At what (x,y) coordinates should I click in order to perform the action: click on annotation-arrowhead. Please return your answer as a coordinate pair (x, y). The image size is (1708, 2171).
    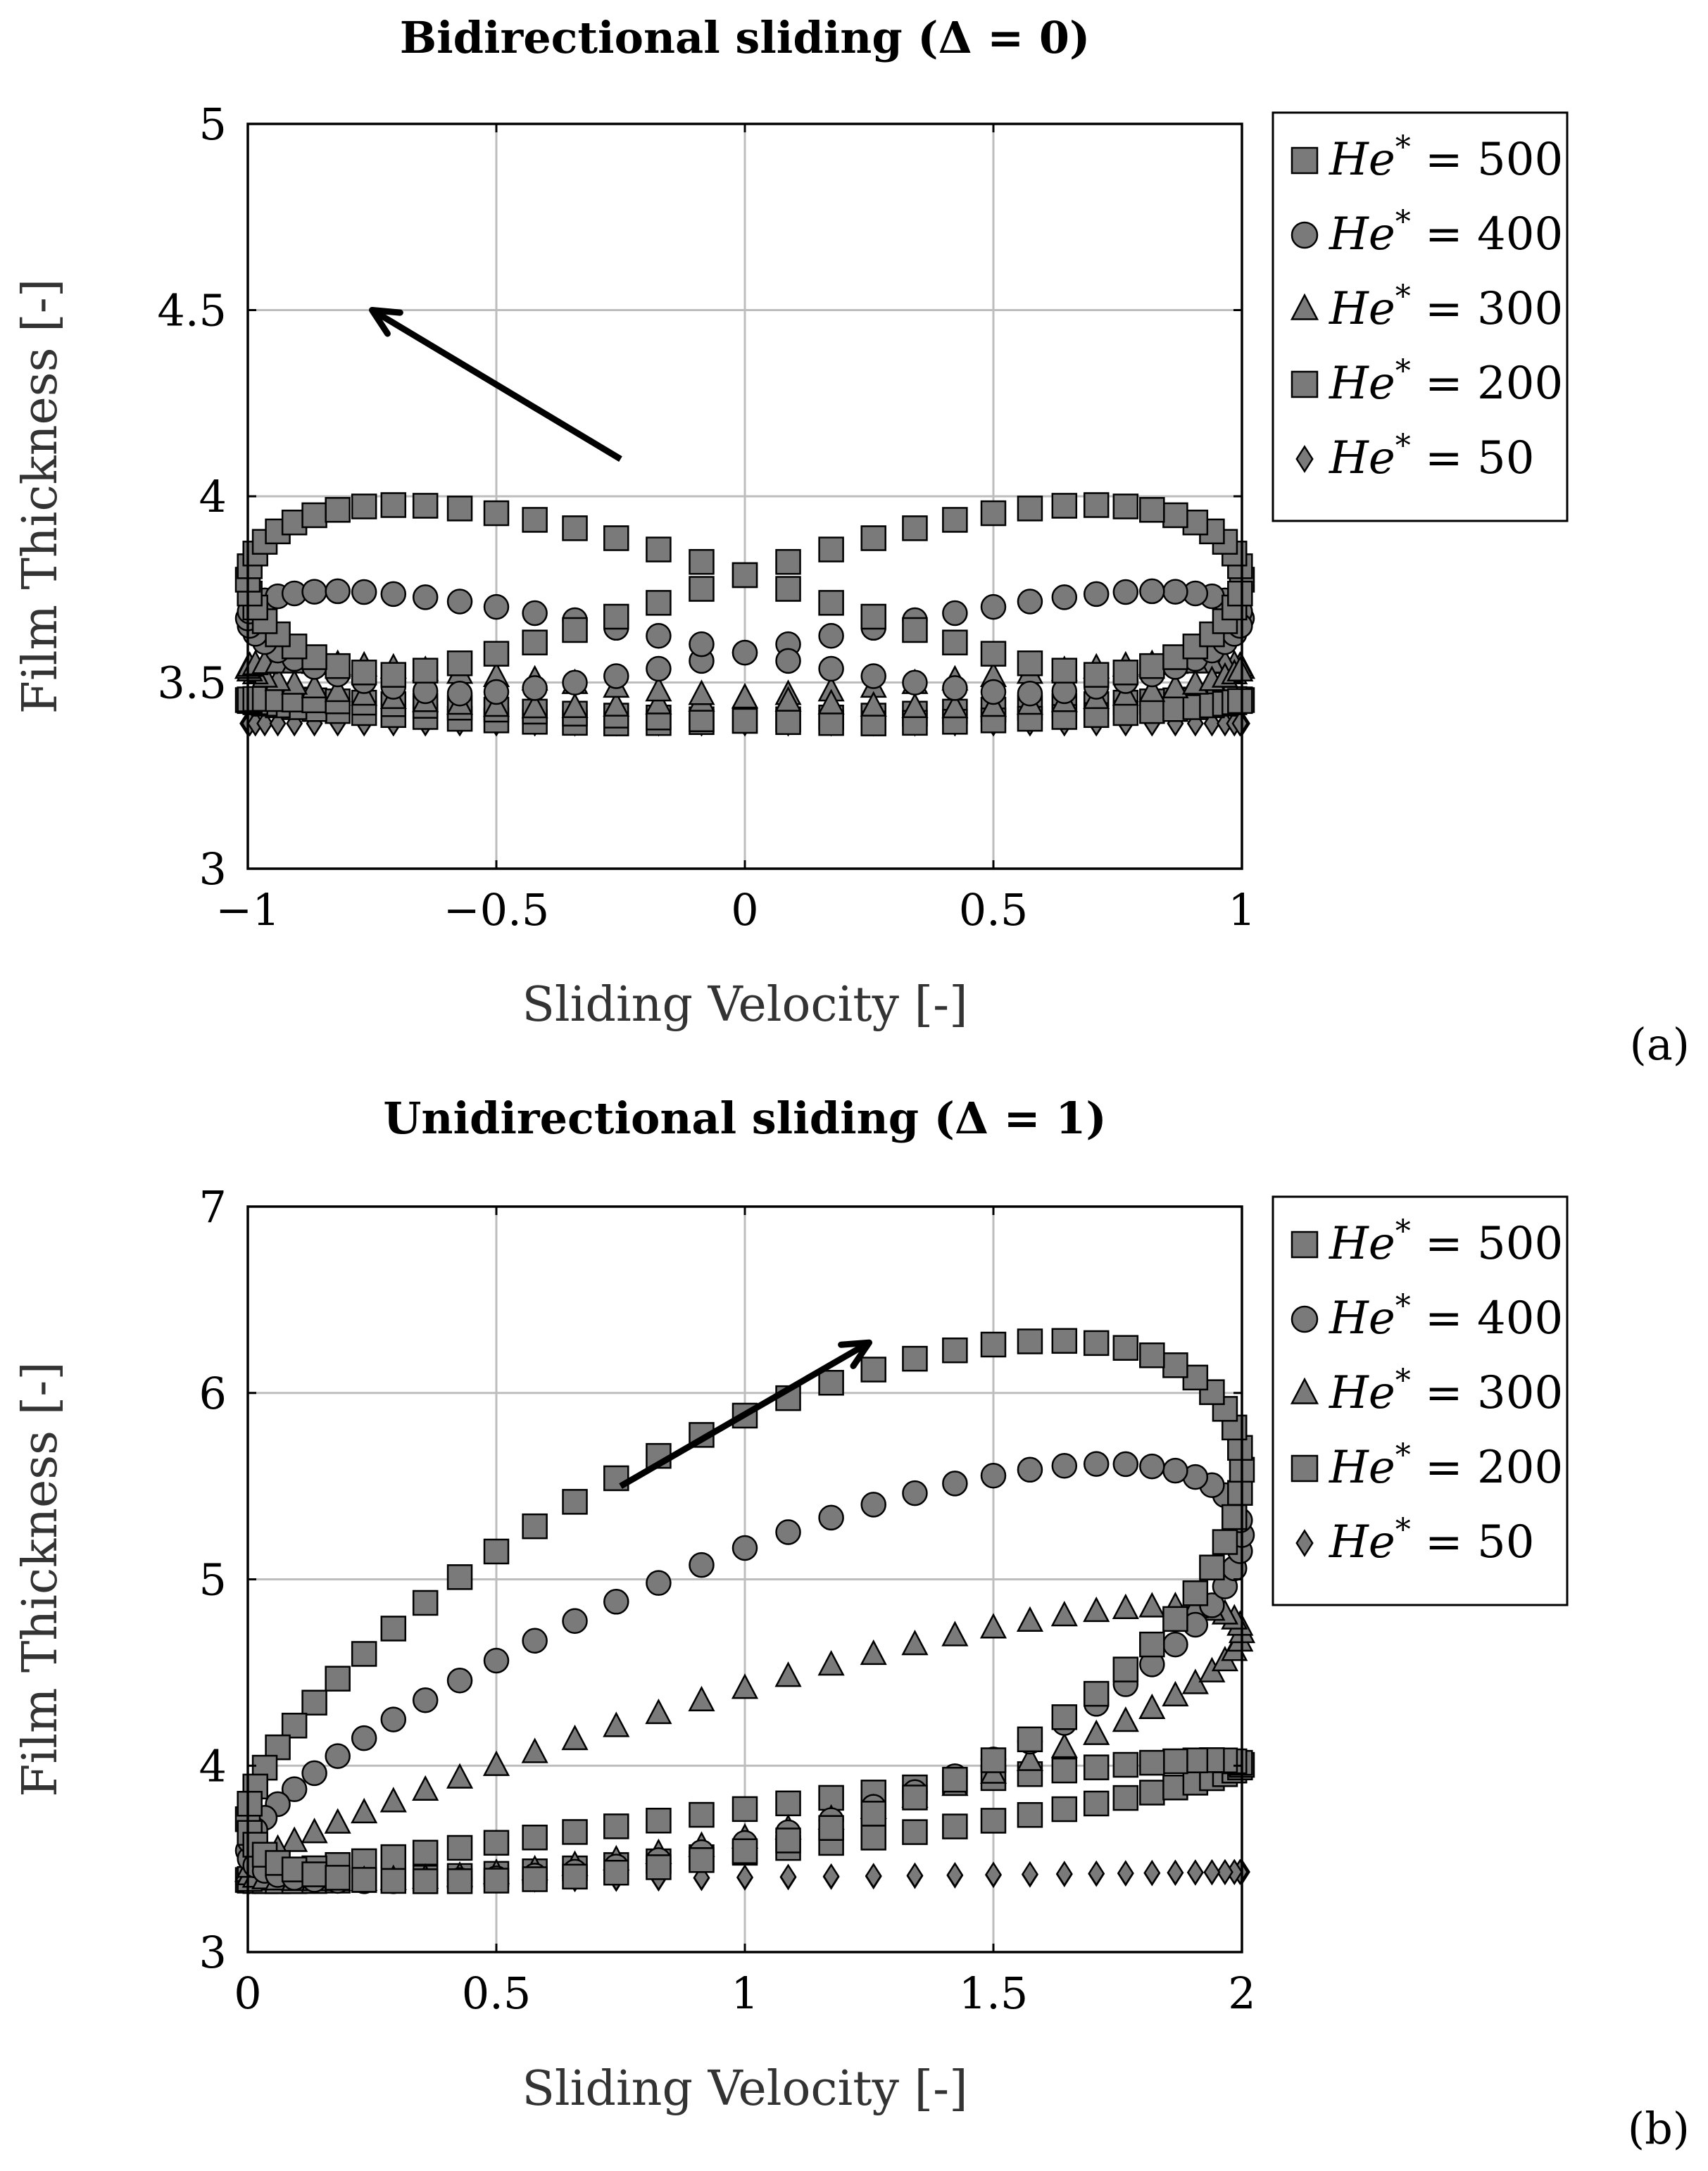
    Looking at the image, I should click on (855, 1354).